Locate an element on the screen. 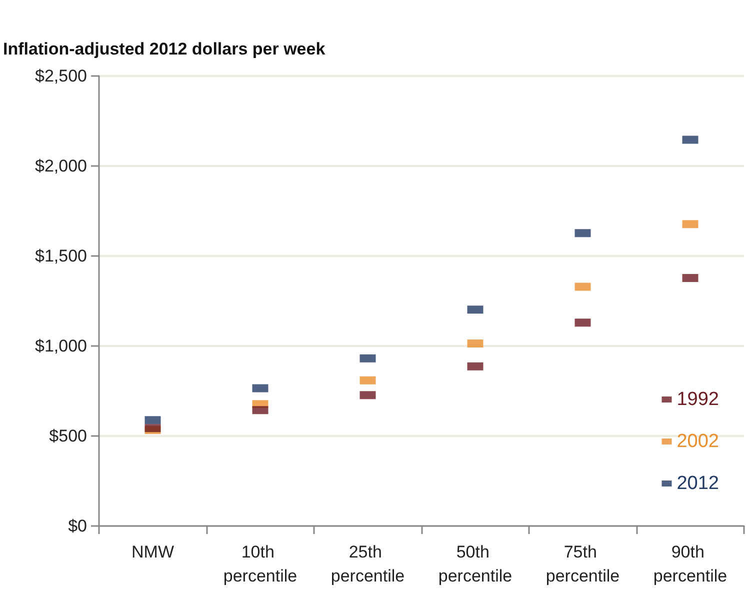 The height and width of the screenshot is (601, 746). y-tick-label: $500 is located at coordinates (68, 436).